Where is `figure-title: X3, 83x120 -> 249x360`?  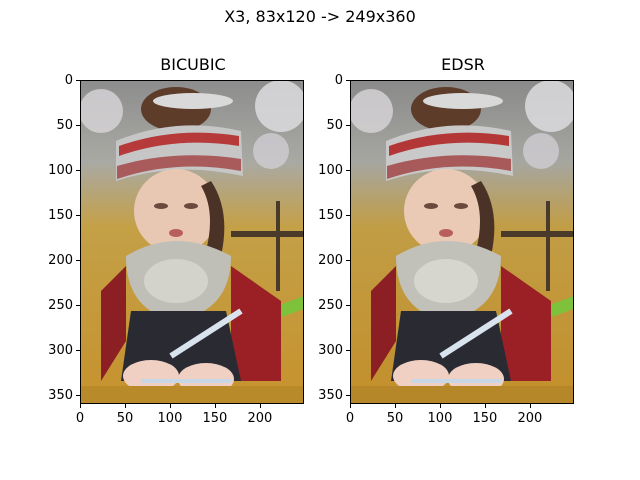
figure-title: X3, 83x120 -> 249x360 is located at coordinates (320, 16).